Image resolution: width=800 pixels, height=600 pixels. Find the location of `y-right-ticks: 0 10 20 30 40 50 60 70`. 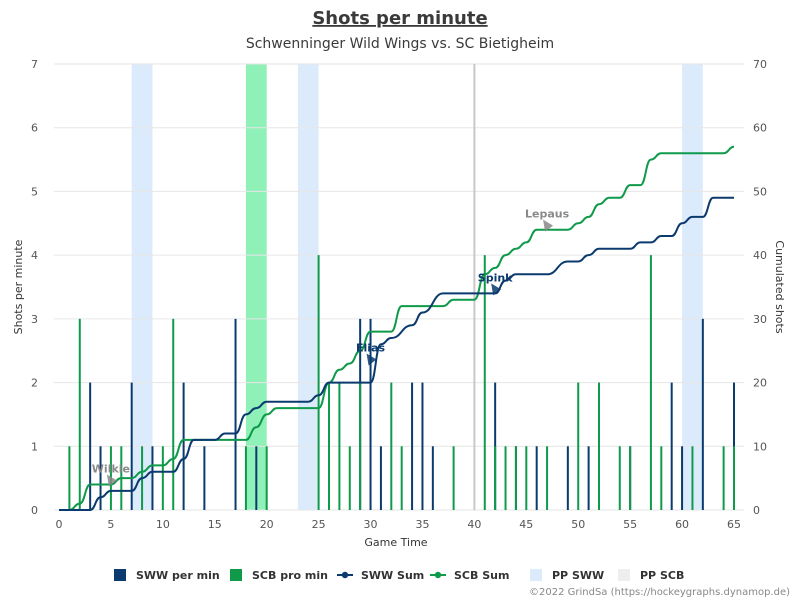

y-right-ticks: 0 10 20 30 40 50 60 70 is located at coordinates (760, 287).